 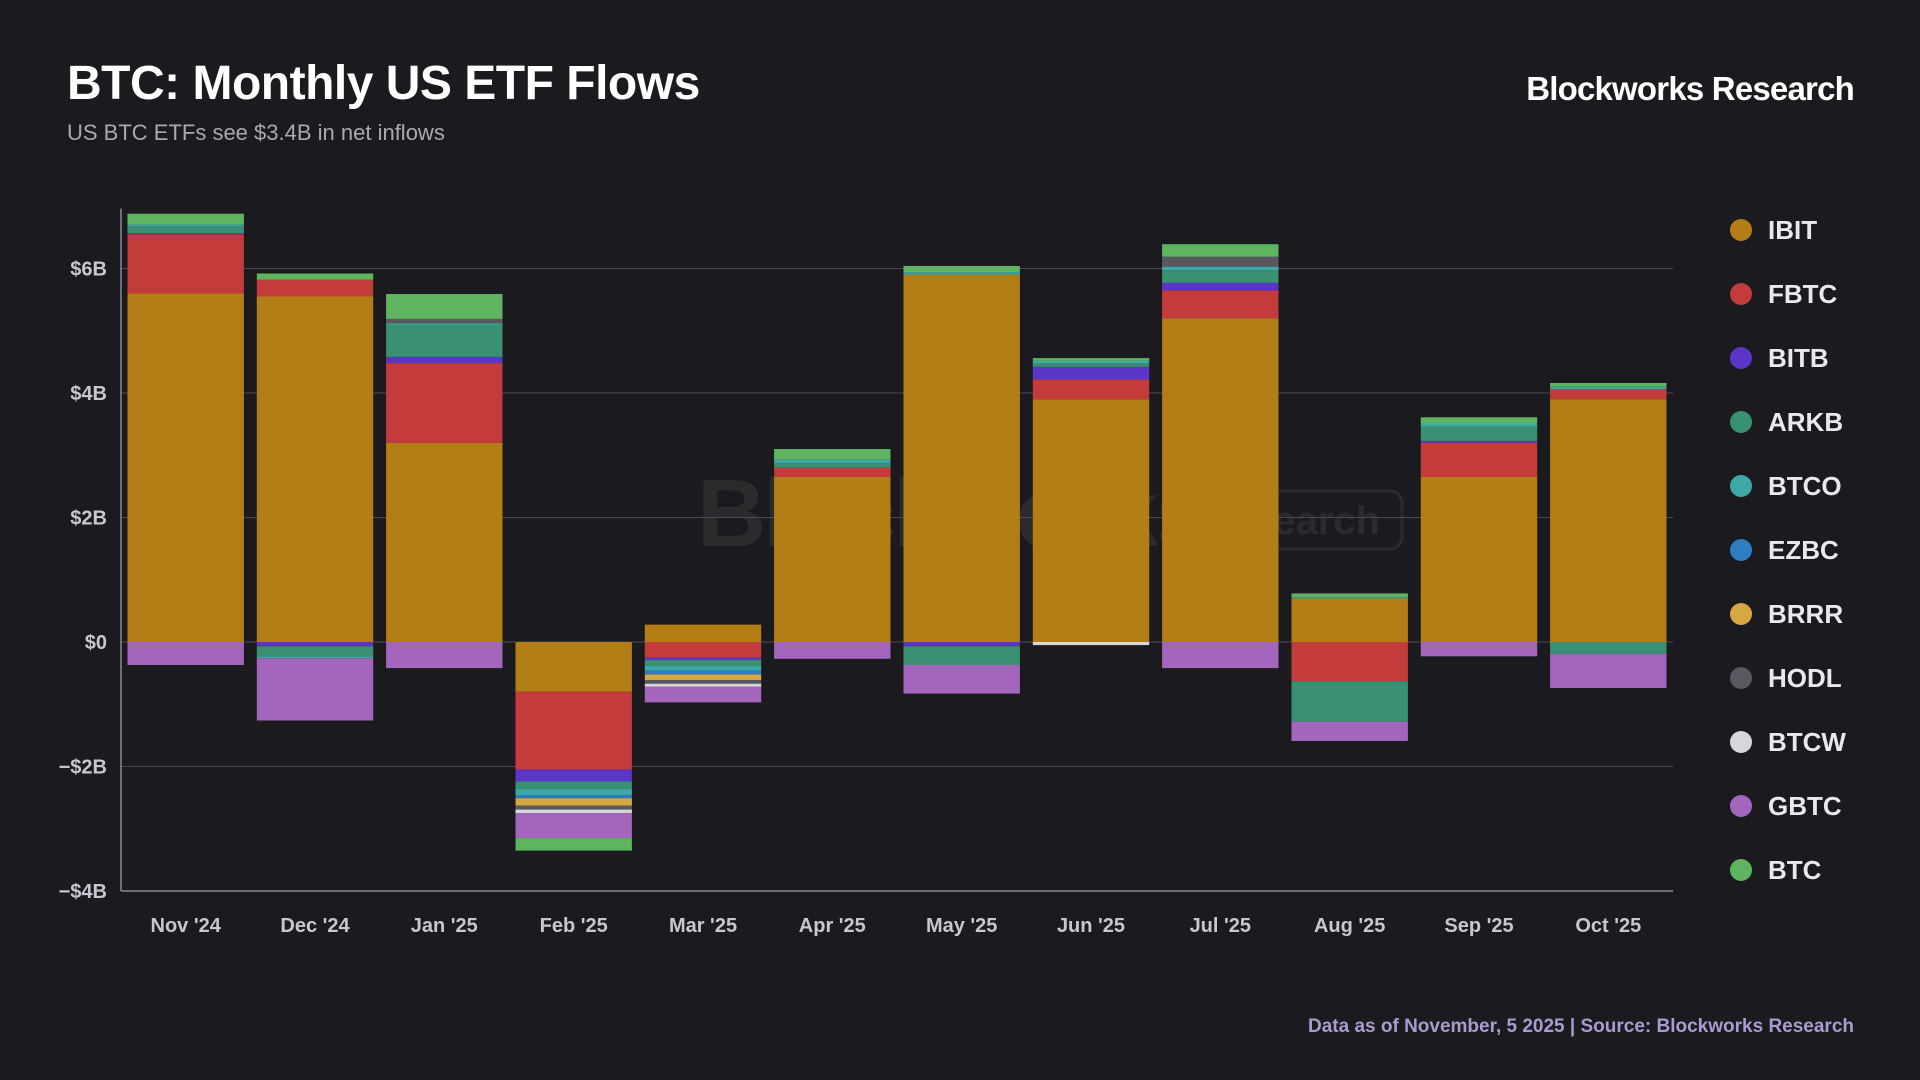 What do you see at coordinates (1220, 926) in the screenshot?
I see `x-tick-label: Jul '25` at bounding box center [1220, 926].